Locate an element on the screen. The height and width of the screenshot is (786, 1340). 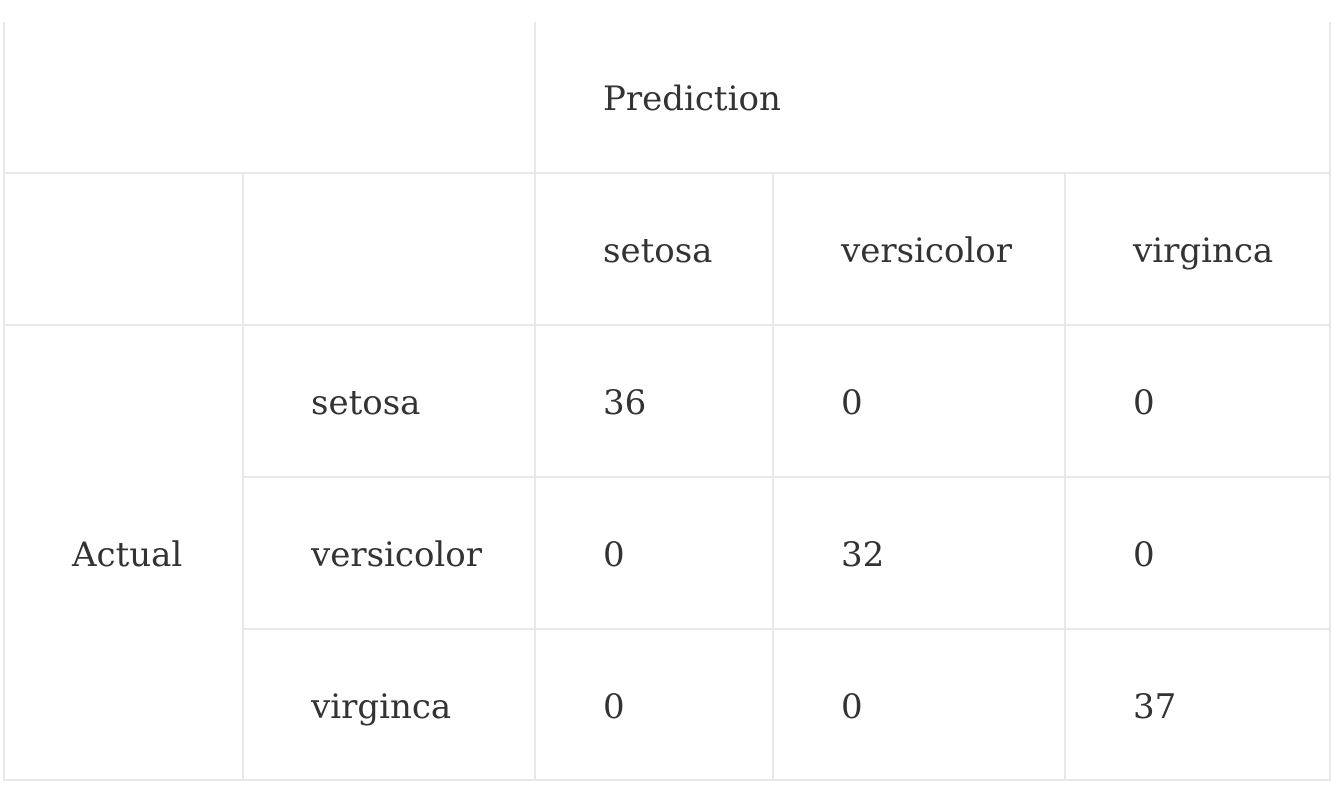
actual-header: Actual is located at coordinates (127, 555).